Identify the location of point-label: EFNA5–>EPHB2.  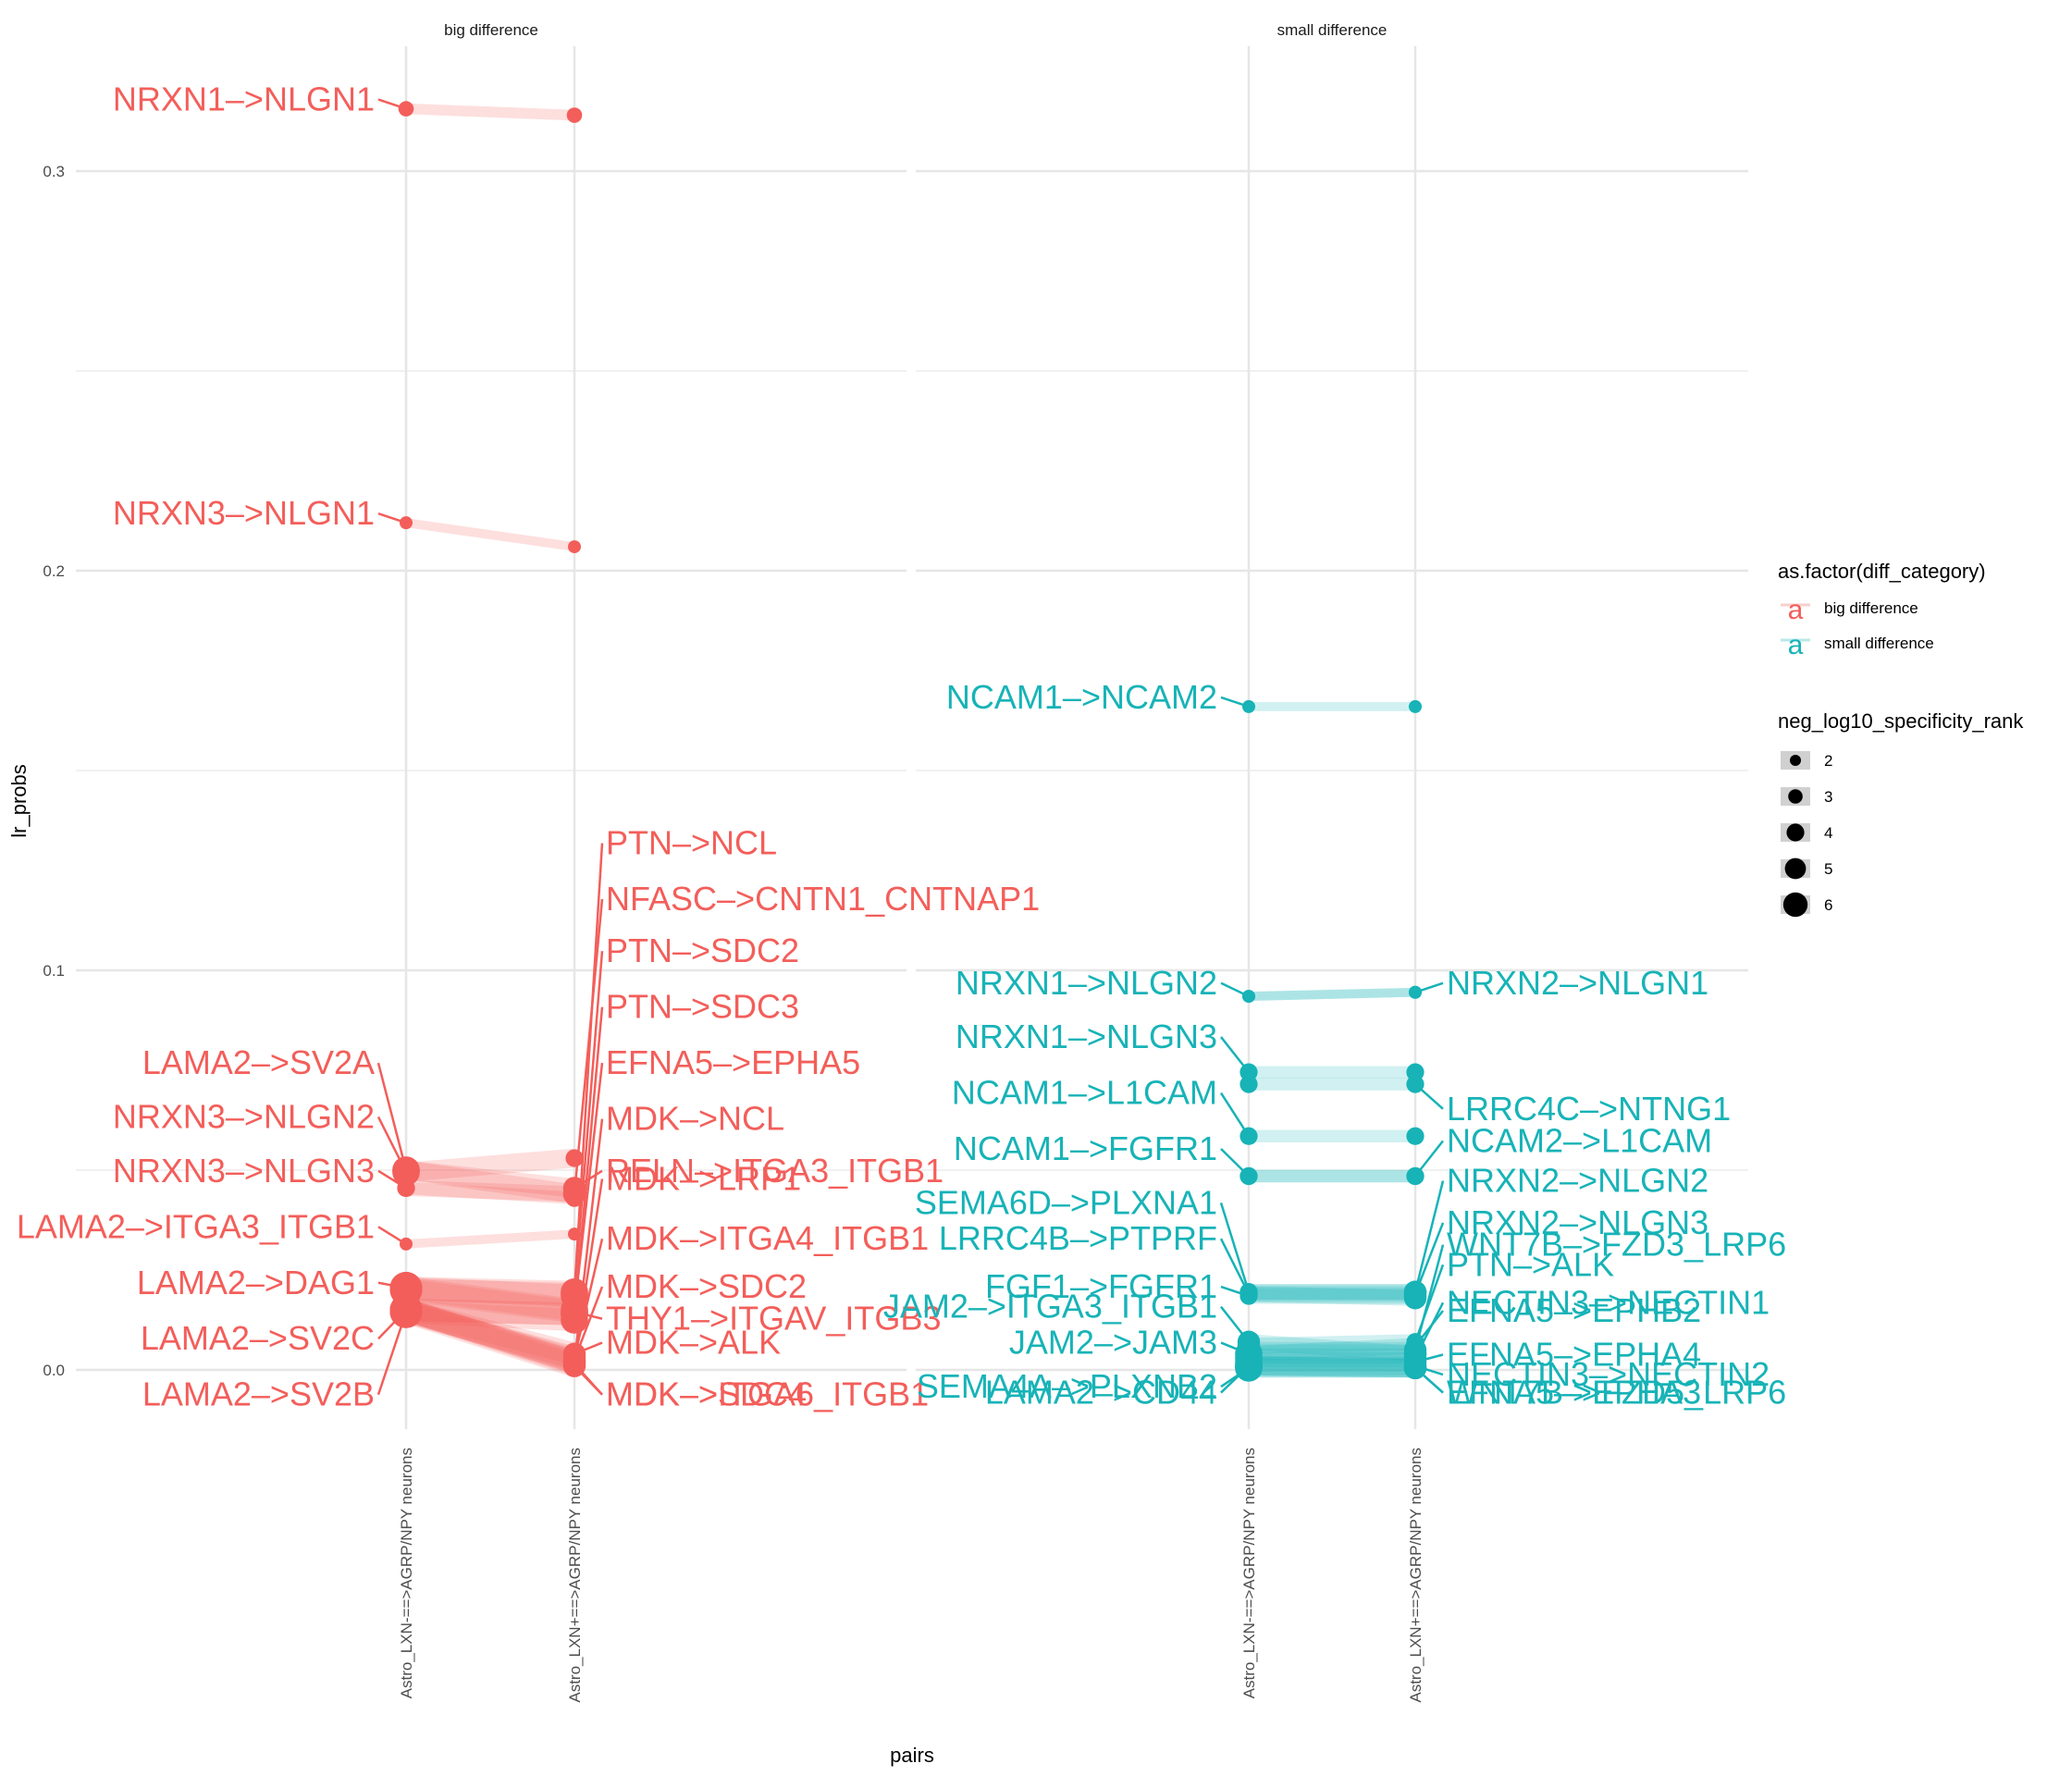
(1574, 1310).